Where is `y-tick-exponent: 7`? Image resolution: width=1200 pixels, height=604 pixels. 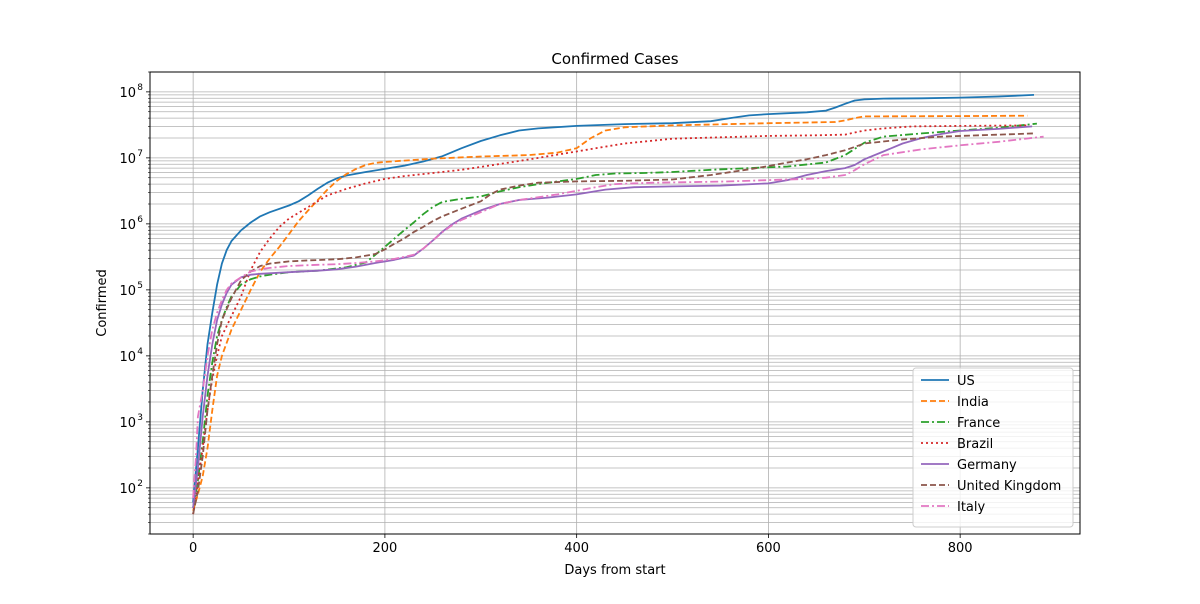 y-tick-exponent: 7 is located at coordinates (140, 154).